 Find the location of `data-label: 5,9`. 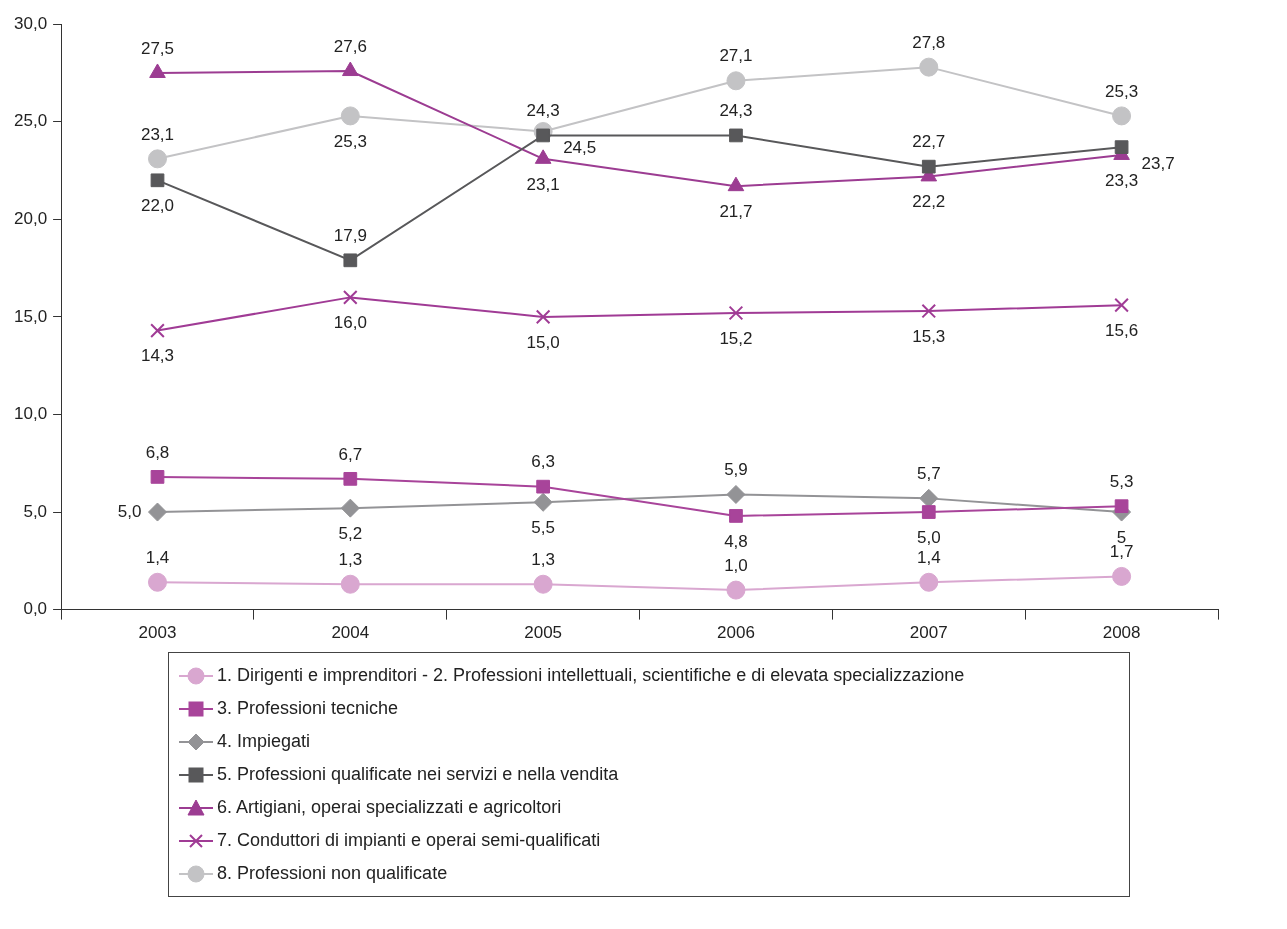

data-label: 5,9 is located at coordinates (736, 470).